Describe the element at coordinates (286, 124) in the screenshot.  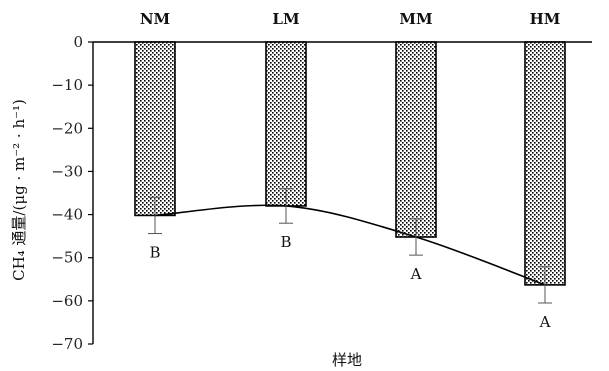
I see `bar-lm` at that location.